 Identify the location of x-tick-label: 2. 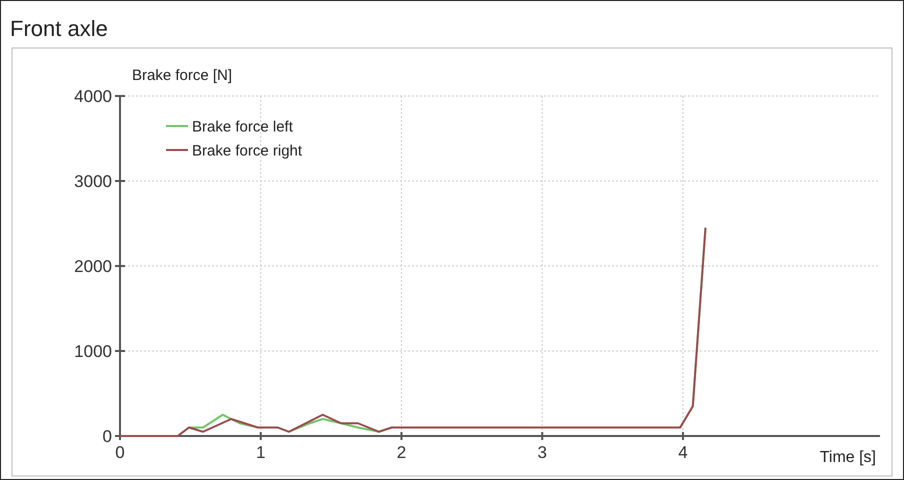
(401, 452).